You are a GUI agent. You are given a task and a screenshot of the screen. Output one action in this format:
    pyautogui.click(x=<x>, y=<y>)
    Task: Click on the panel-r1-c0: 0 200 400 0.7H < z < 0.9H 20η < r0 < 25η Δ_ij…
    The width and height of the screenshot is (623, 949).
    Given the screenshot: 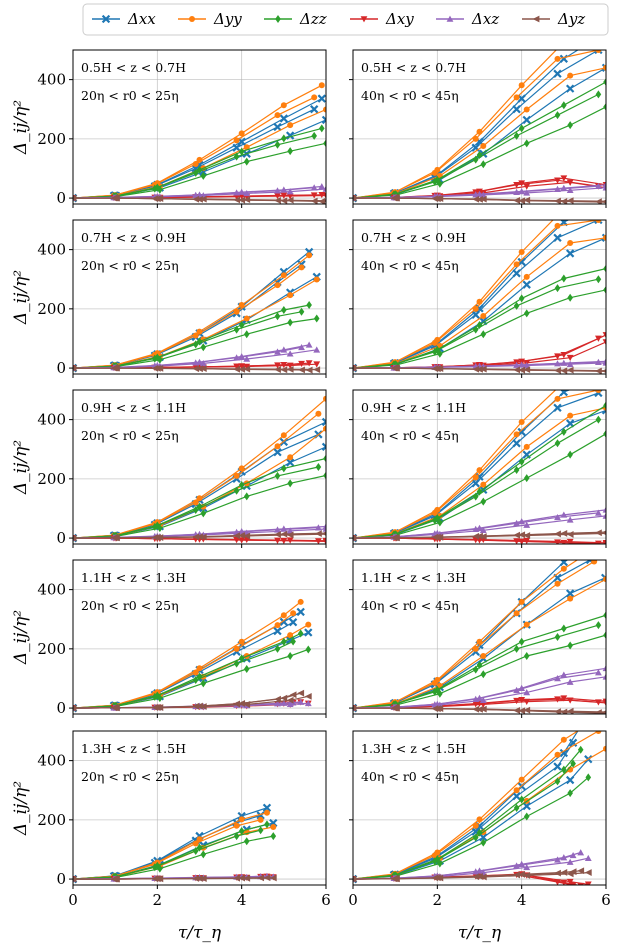 What is the action you would take?
    pyautogui.click(x=169, y=298)
    